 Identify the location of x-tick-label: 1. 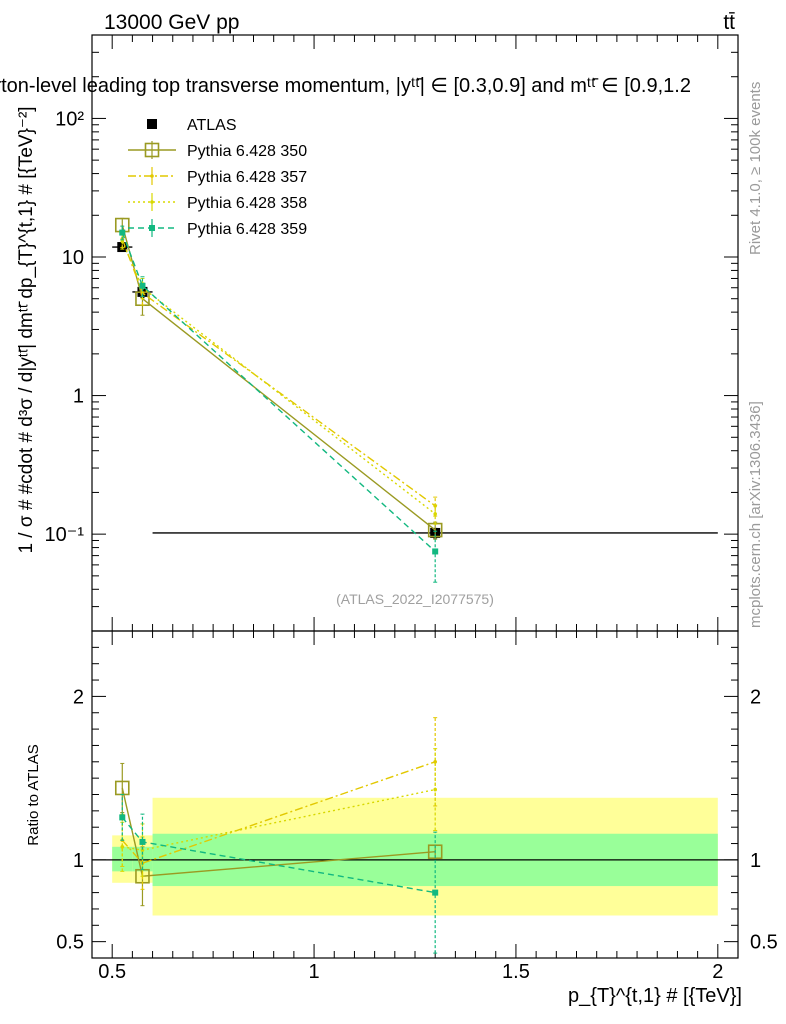
(314, 972).